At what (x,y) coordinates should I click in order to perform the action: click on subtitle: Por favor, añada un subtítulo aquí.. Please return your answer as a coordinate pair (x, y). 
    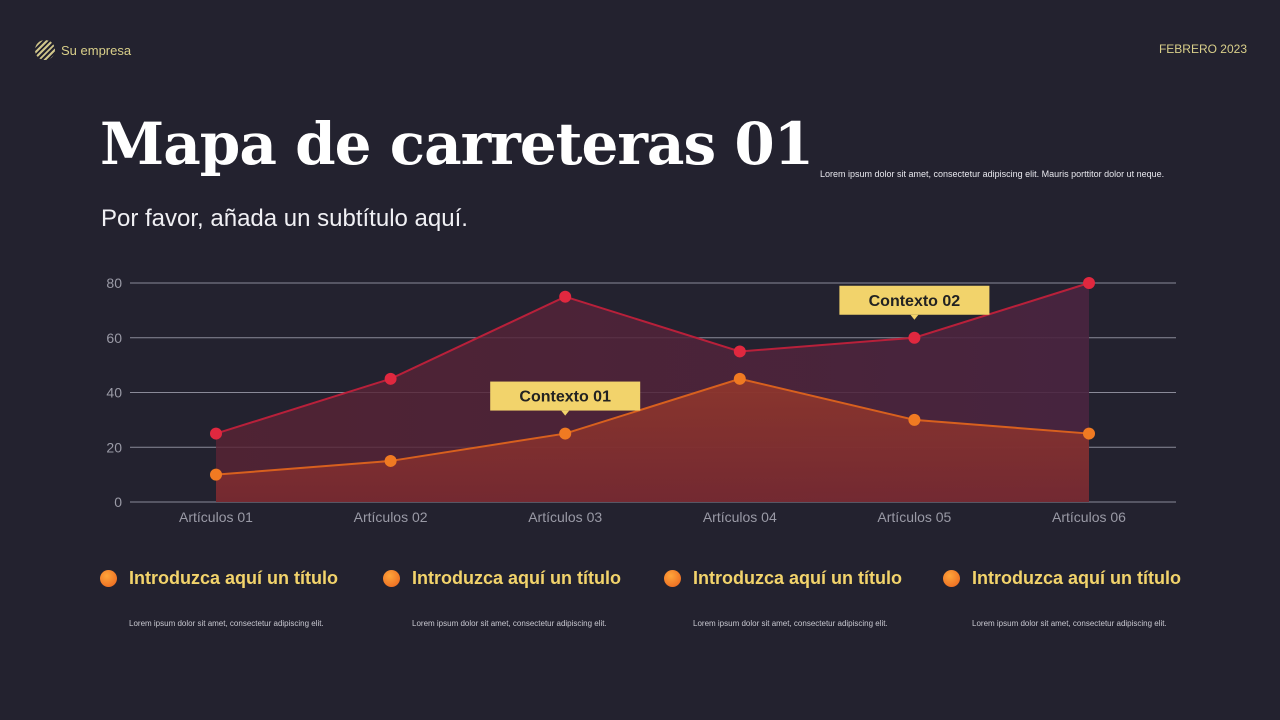
    Looking at the image, I should click on (284, 218).